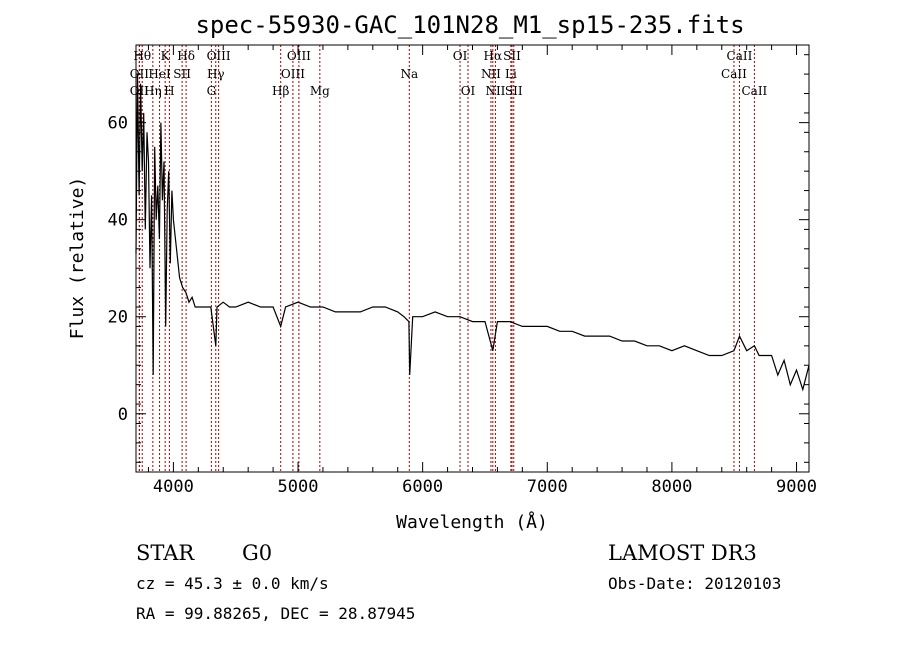  I want to click on x-tick-label: 6000, so click(422, 487).